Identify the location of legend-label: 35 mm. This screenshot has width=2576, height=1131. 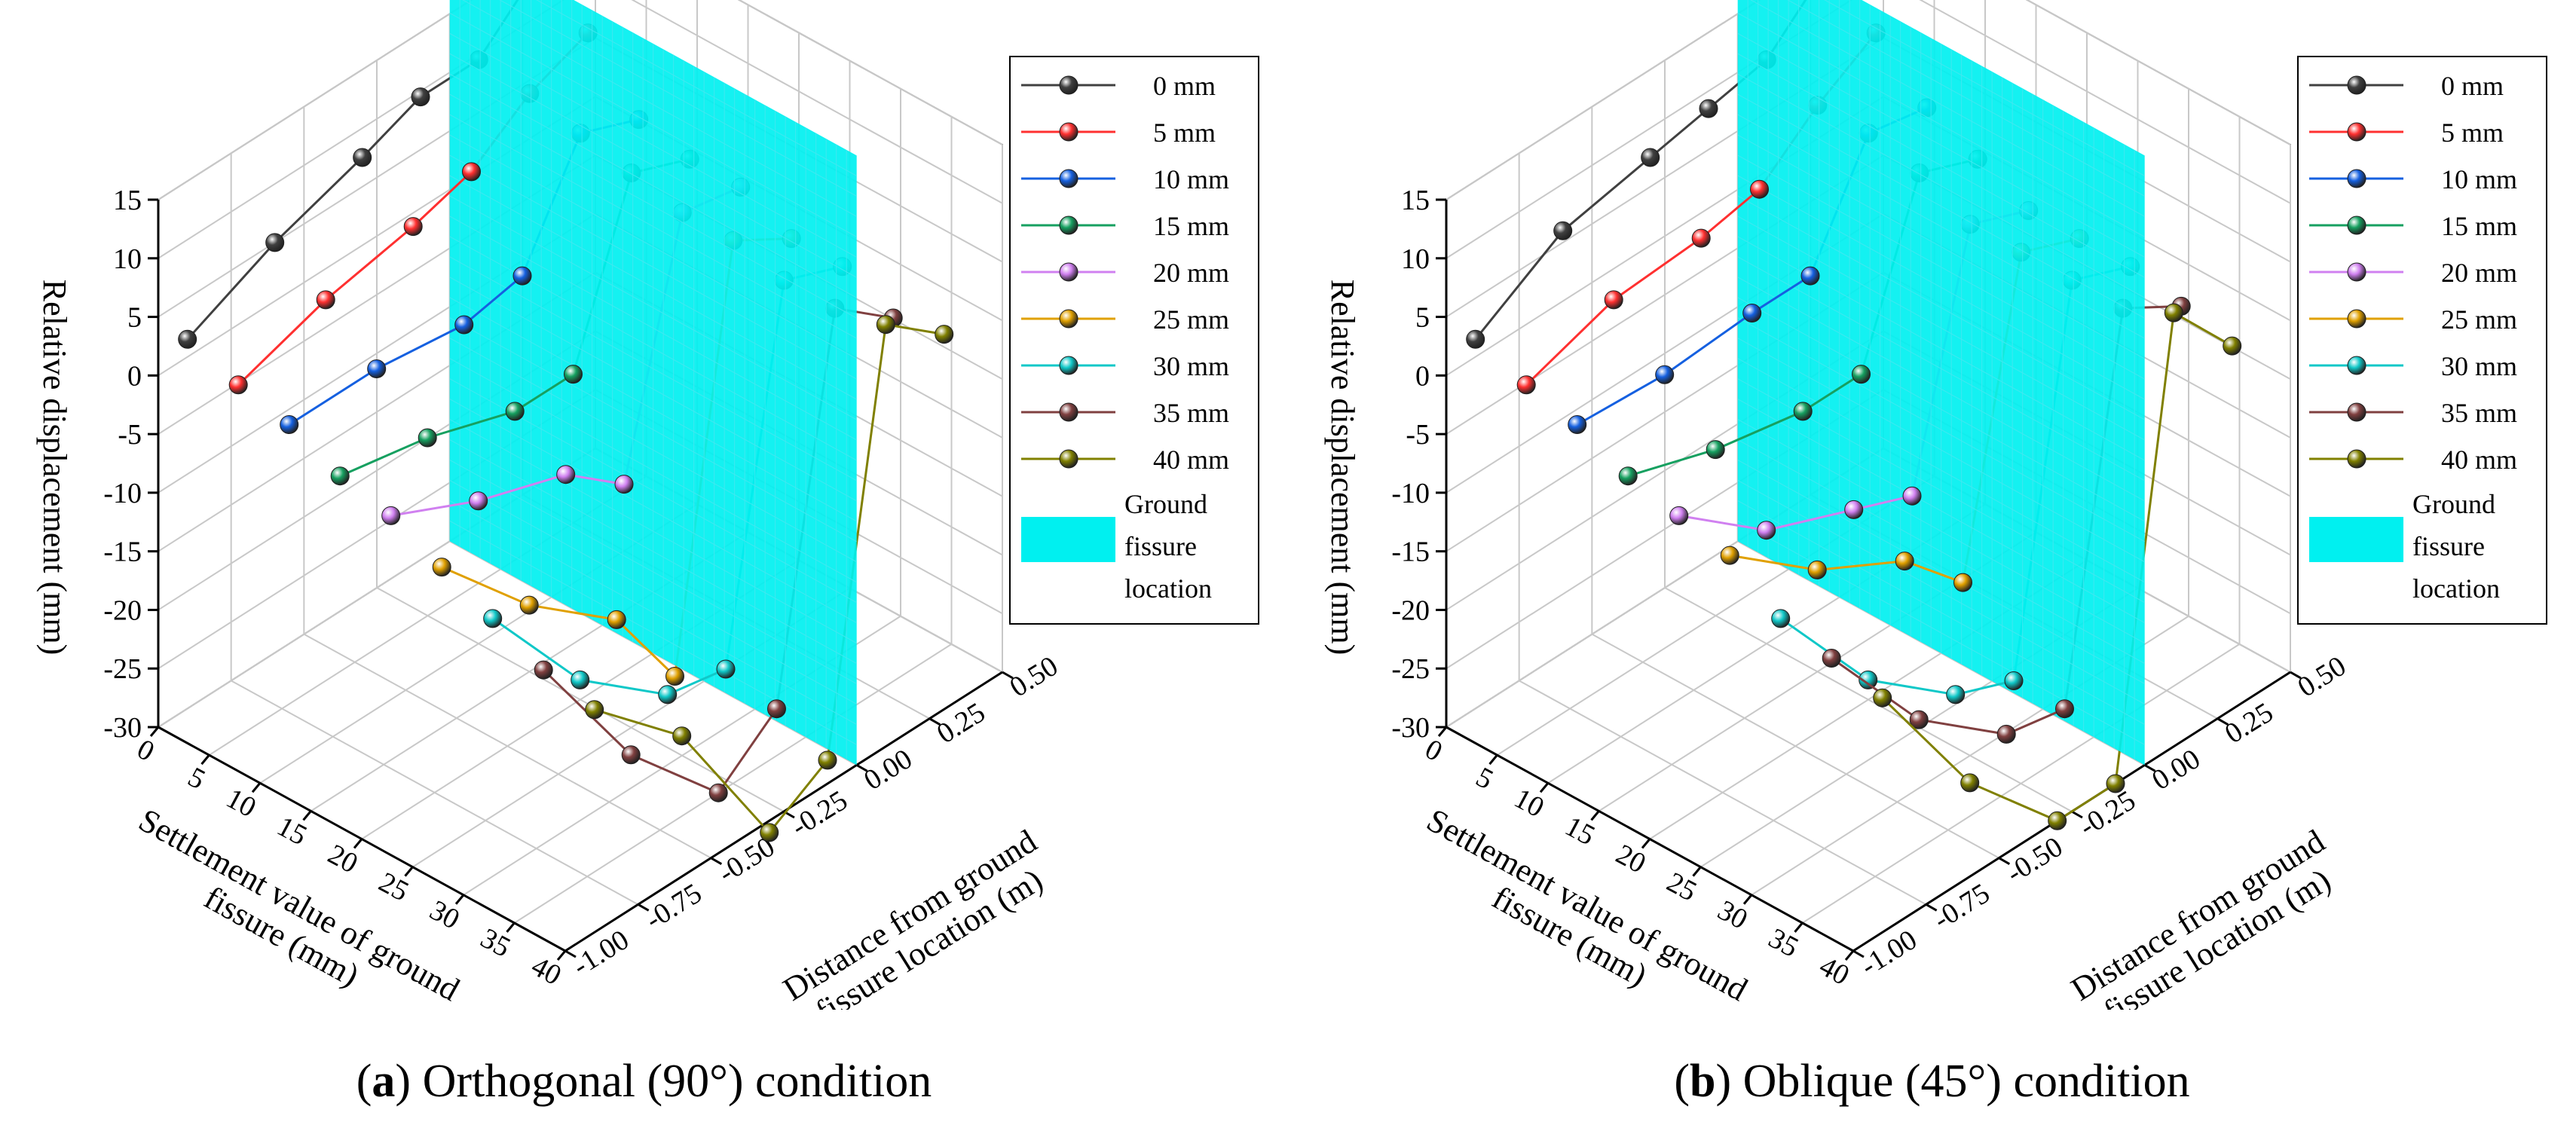
(2479, 413).